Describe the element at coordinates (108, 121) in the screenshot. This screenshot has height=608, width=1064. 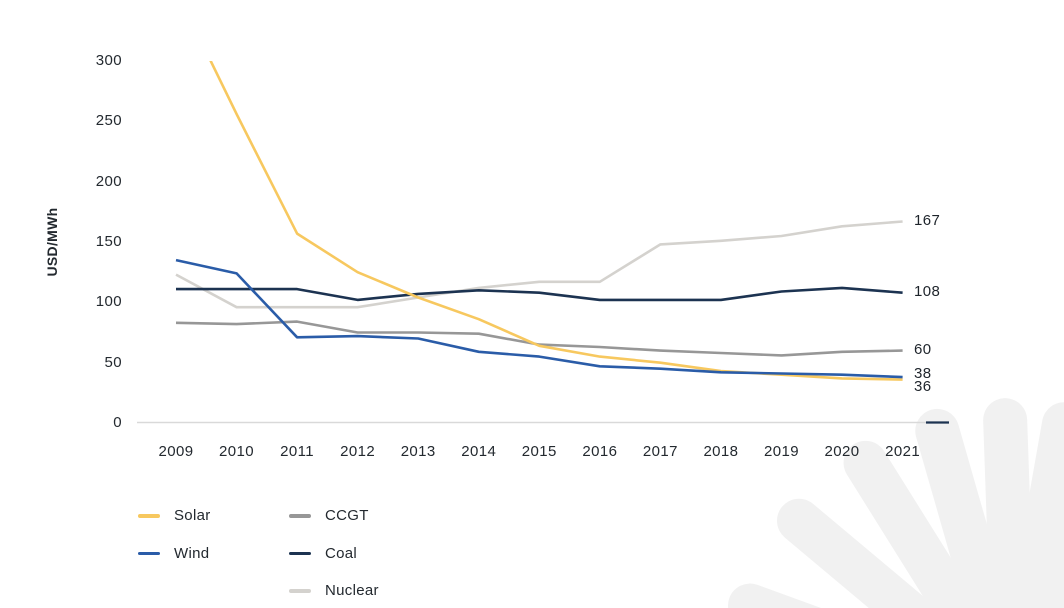
I see `y-tick-label: 250` at that location.